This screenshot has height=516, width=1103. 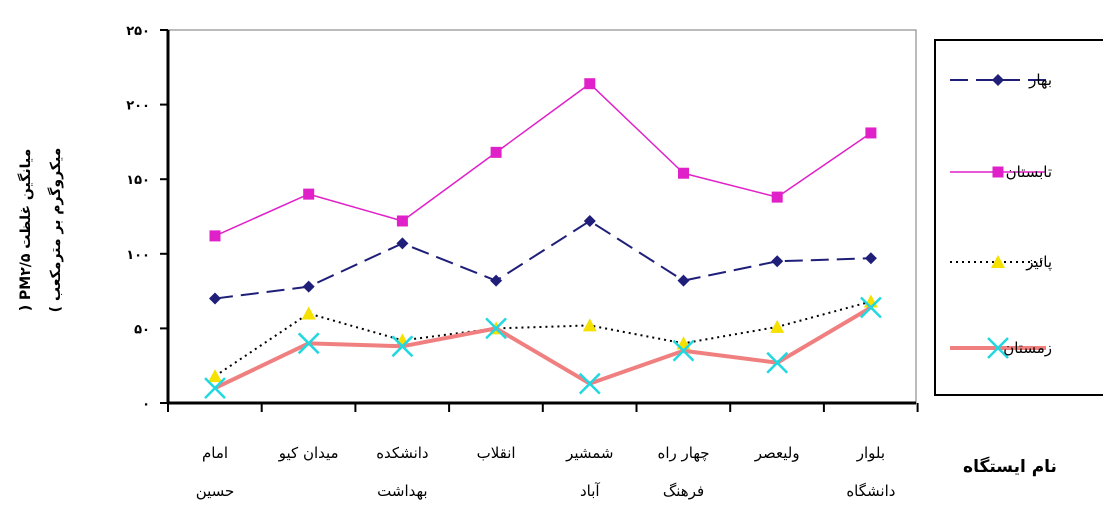 I want to click on legend-label: بهار, so click(x=1040, y=80).